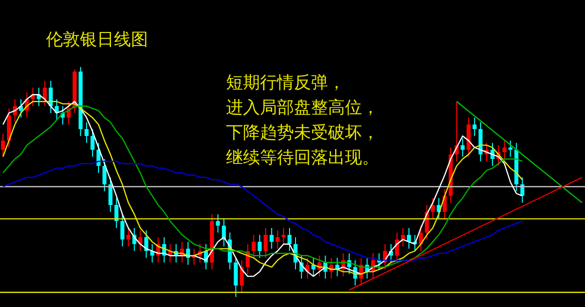 The height and width of the screenshot is (307, 585). What do you see at coordinates (97, 40) in the screenshot?
I see `chart-title: 伦敦银日线图` at bounding box center [97, 40].